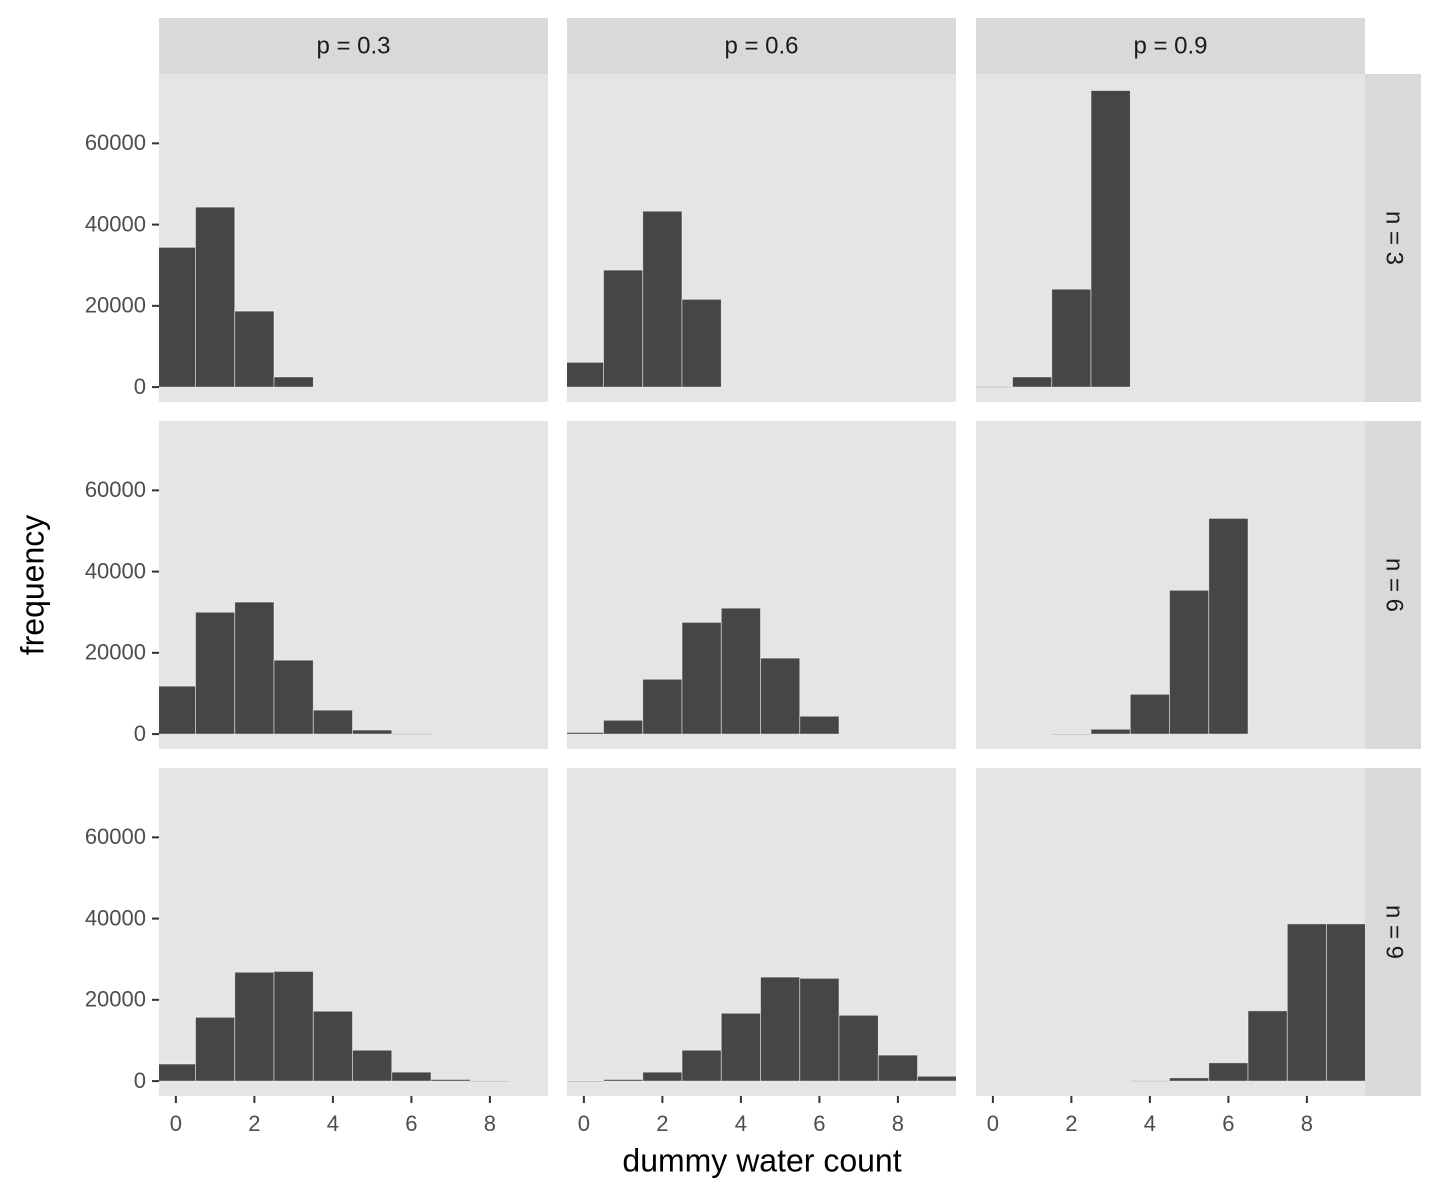 The height and width of the screenshot is (1200, 1440). I want to click on facet-strip-label: n = 9, so click(1394, 932).